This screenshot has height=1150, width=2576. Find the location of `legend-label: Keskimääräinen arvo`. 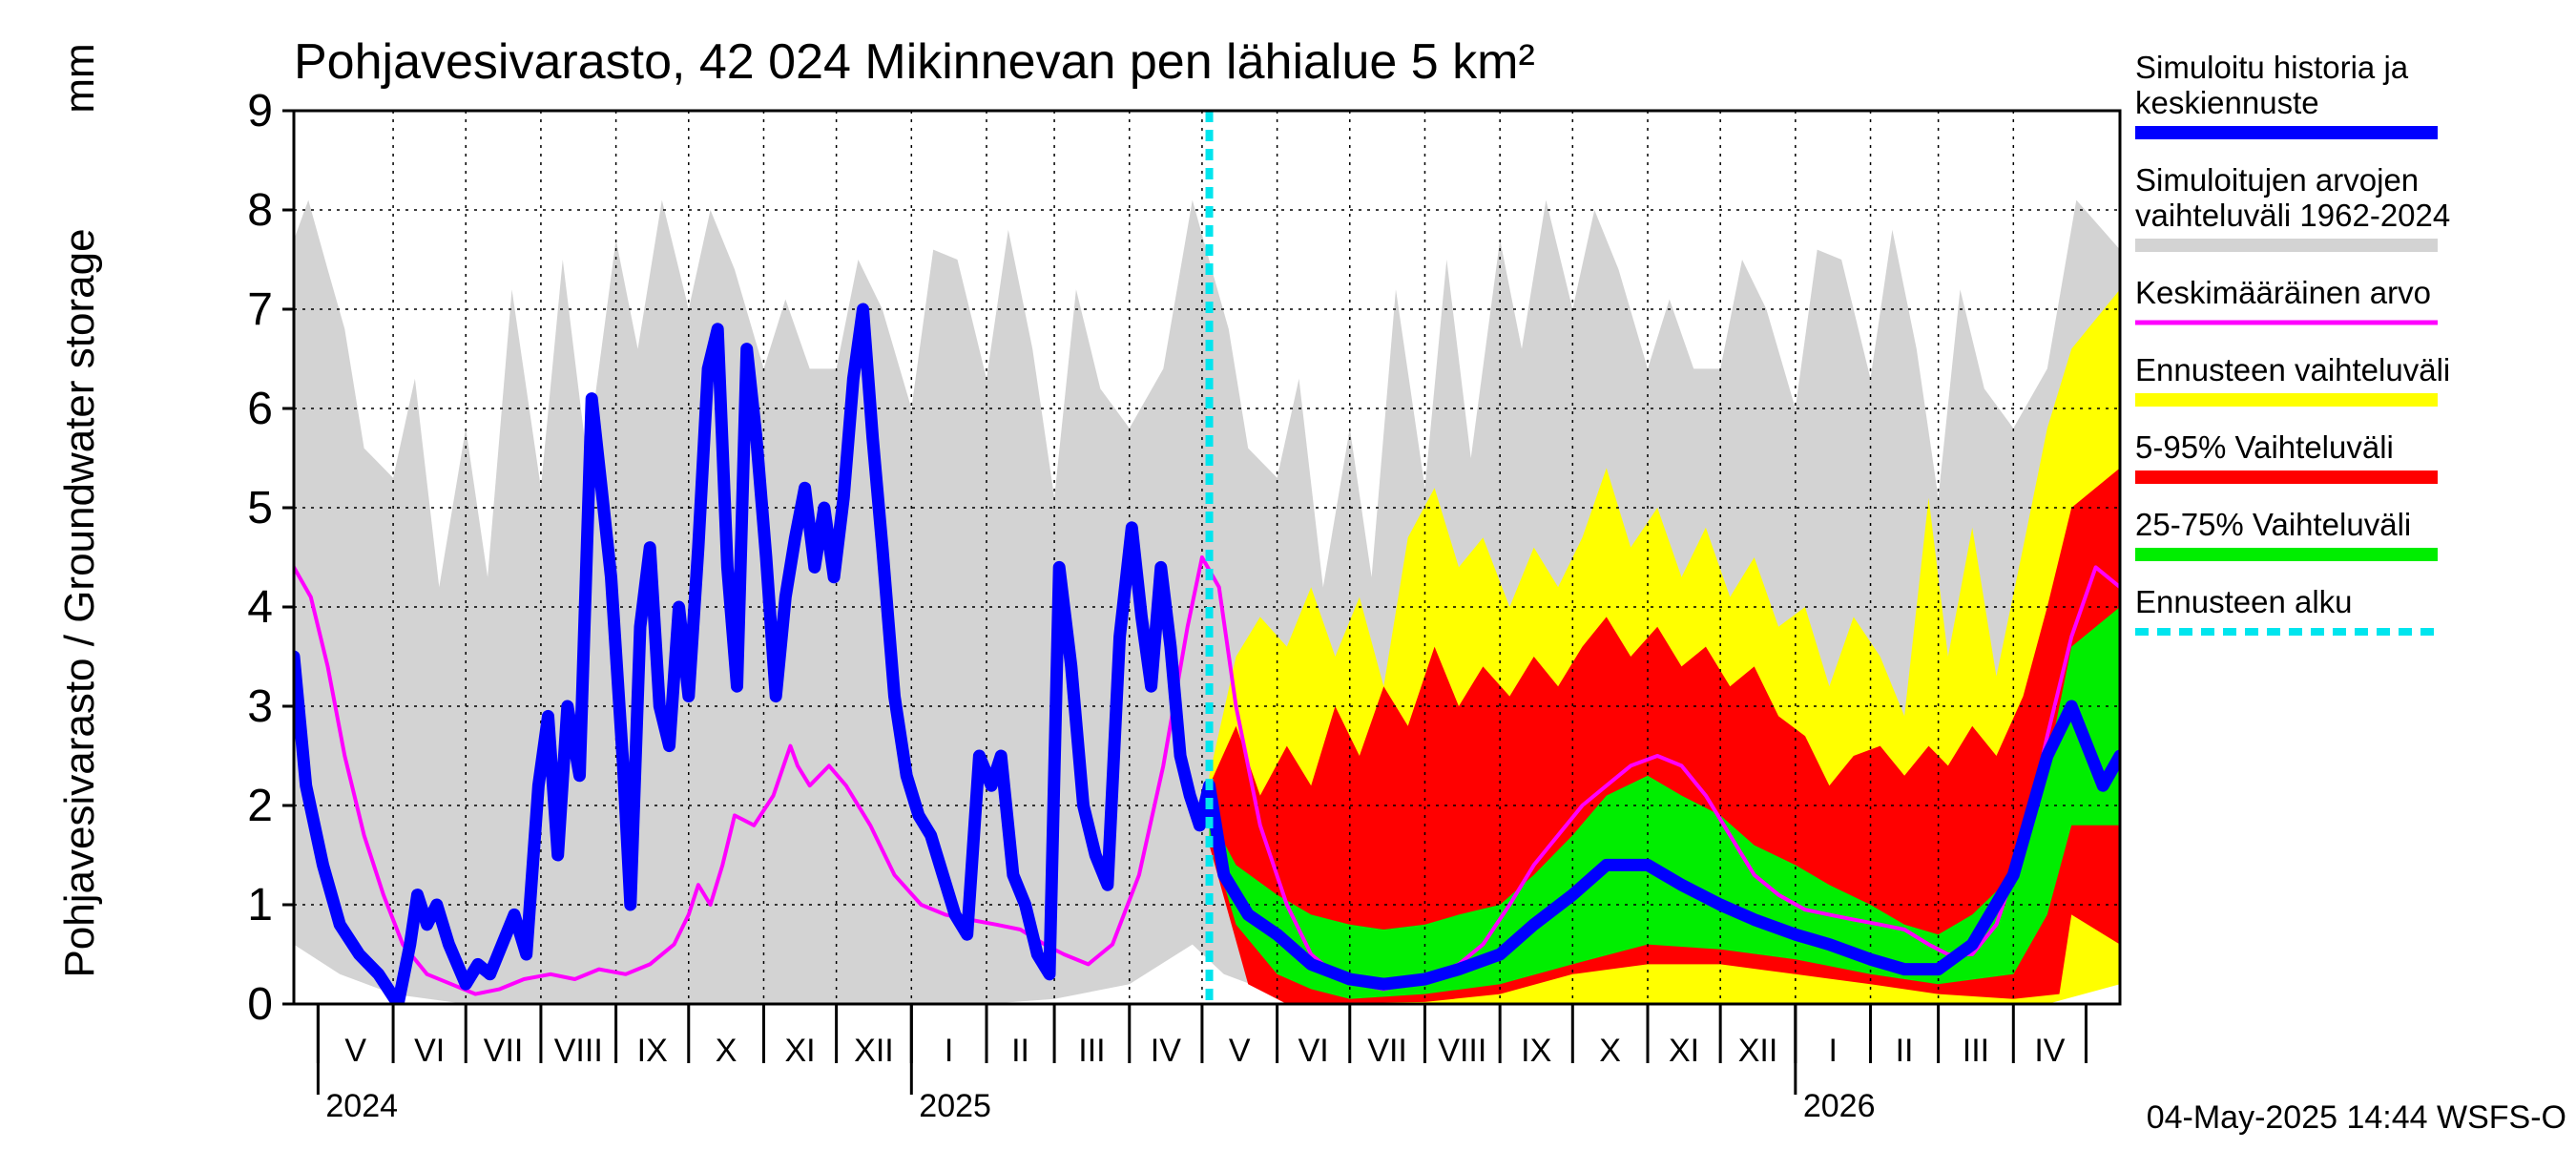

legend-label: Keskimääräinen arvo is located at coordinates (2283, 292).